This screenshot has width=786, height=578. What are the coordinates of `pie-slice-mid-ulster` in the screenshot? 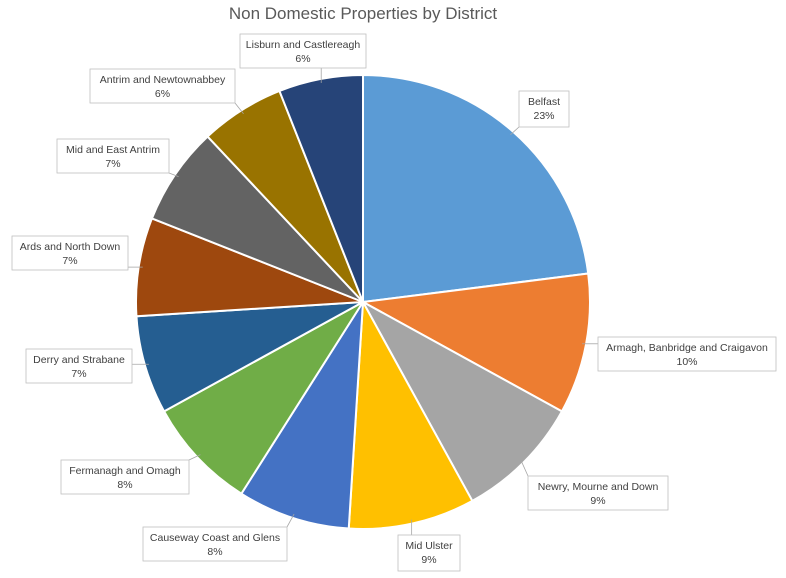 It's located at (410, 414).